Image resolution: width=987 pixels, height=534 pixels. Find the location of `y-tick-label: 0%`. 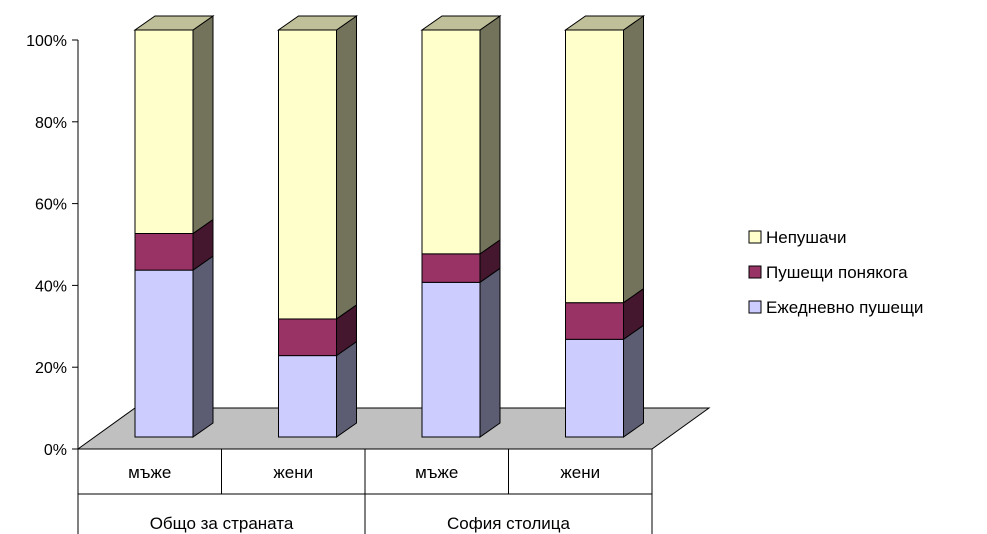

y-tick-label: 0% is located at coordinates (55, 450).